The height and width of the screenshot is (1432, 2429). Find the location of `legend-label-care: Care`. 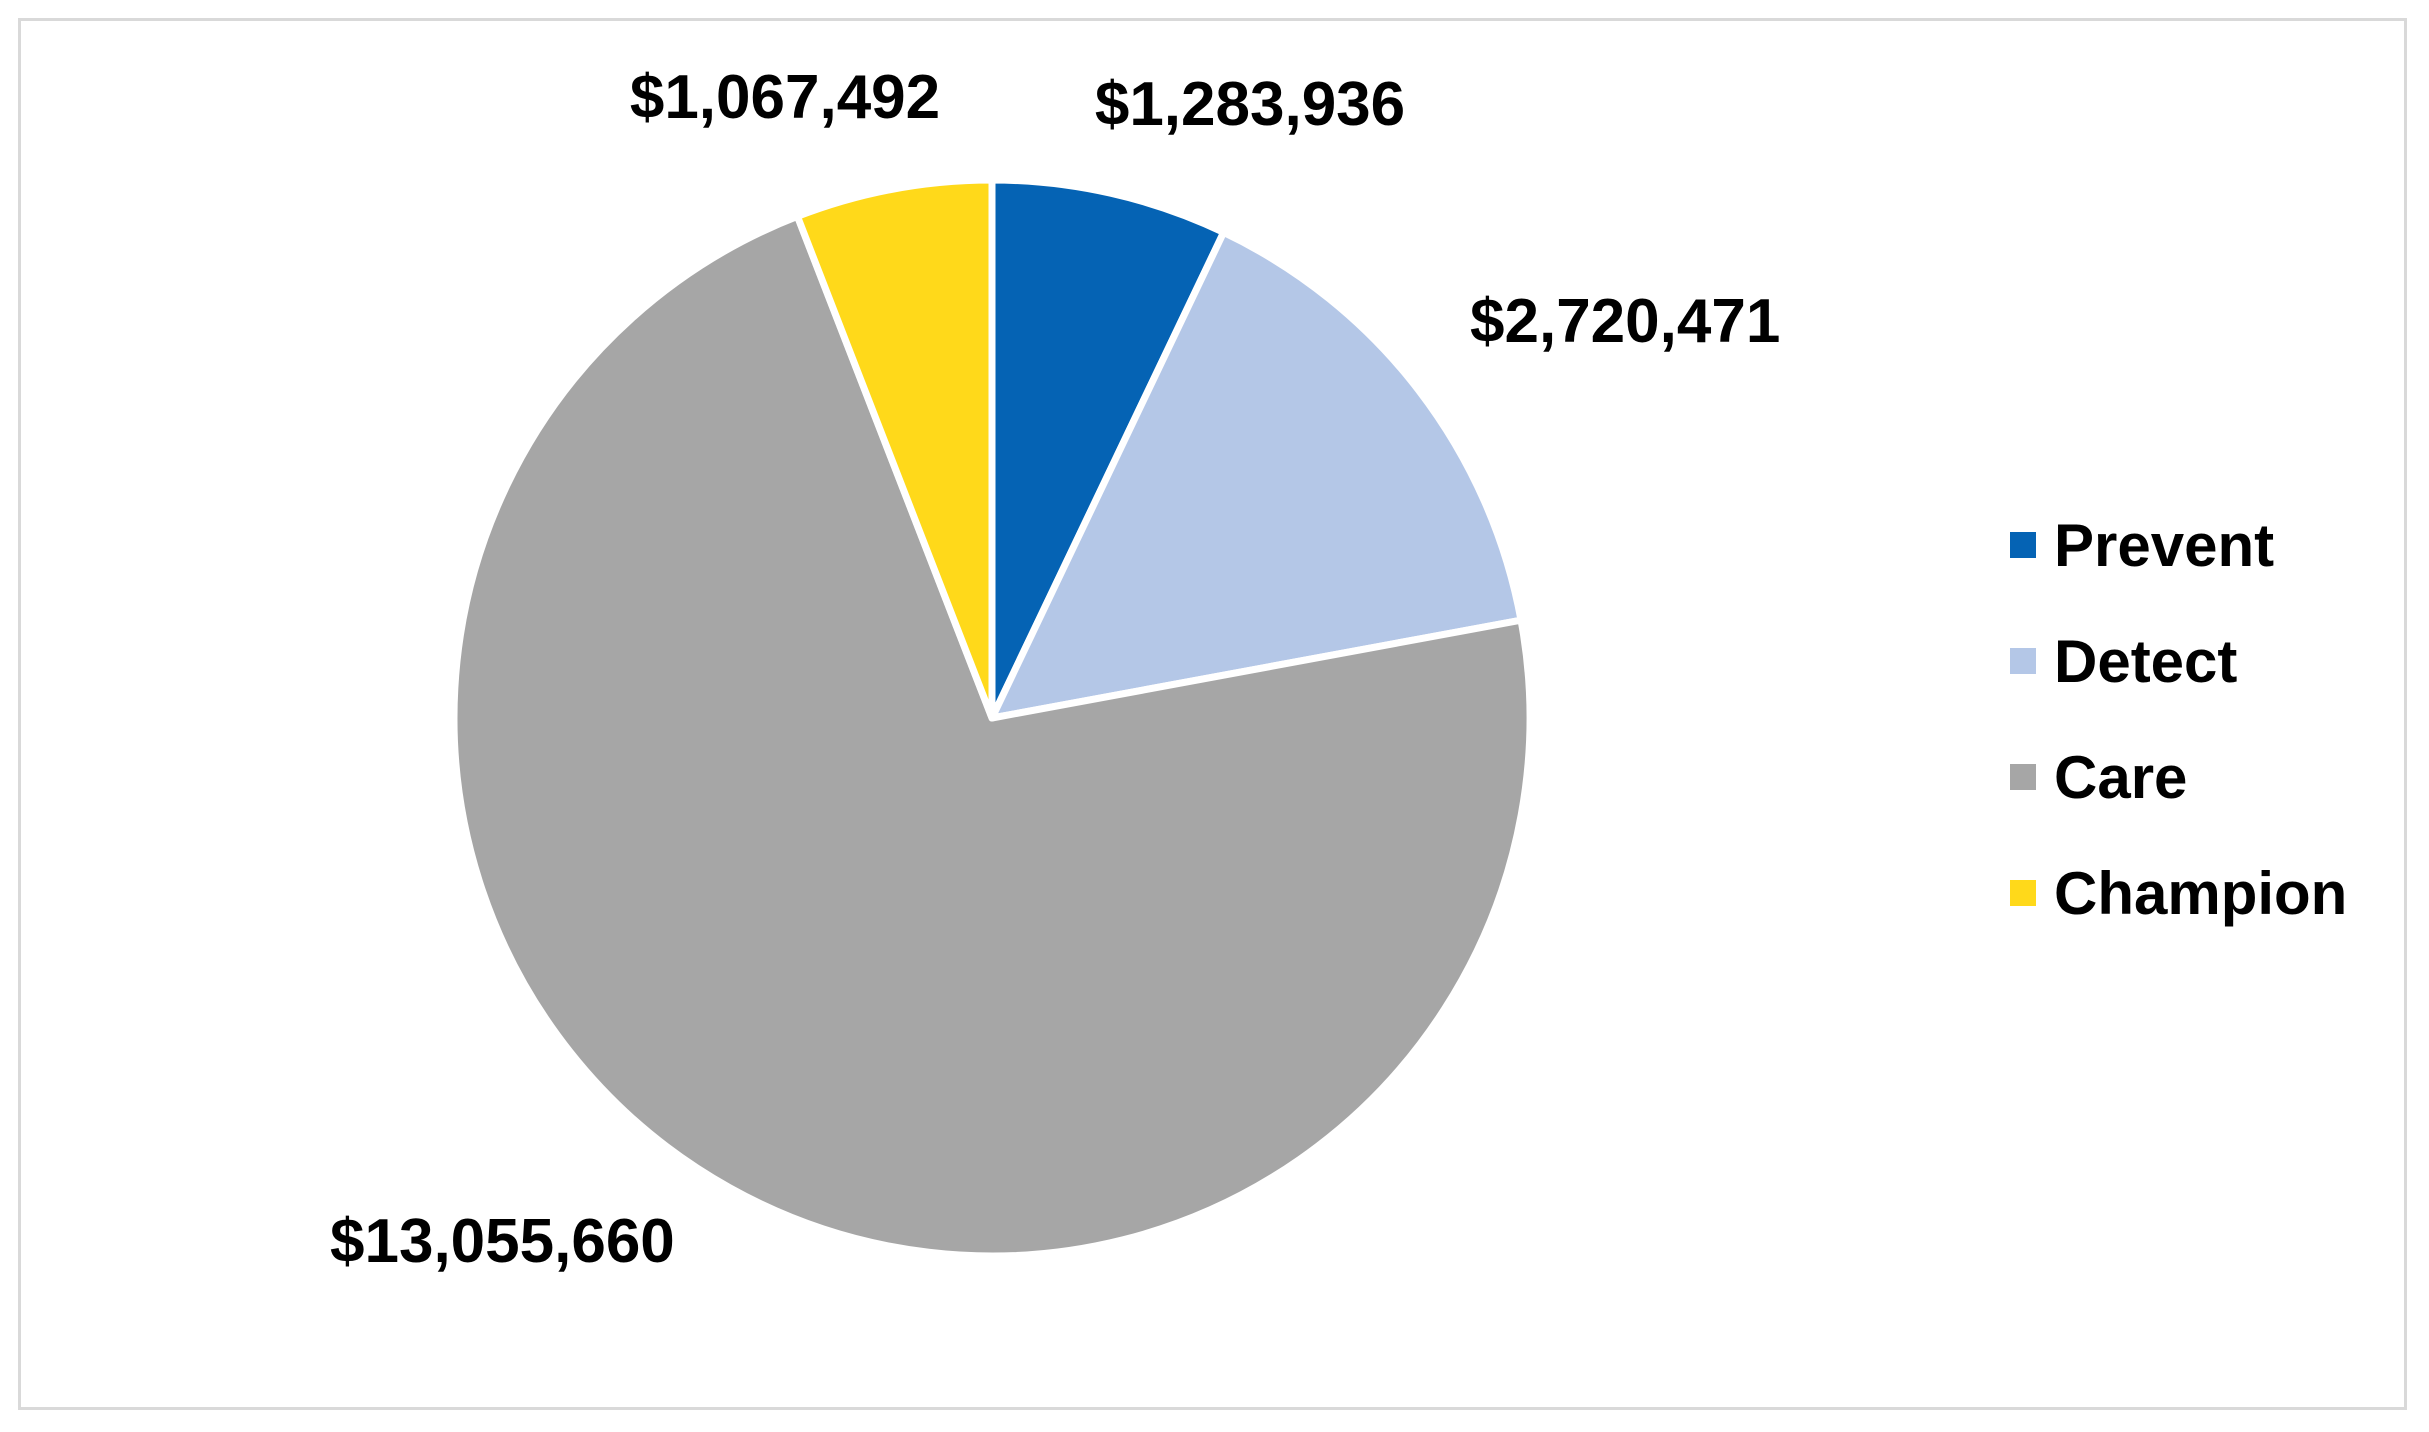

legend-label-care: Care is located at coordinates (2120, 777).